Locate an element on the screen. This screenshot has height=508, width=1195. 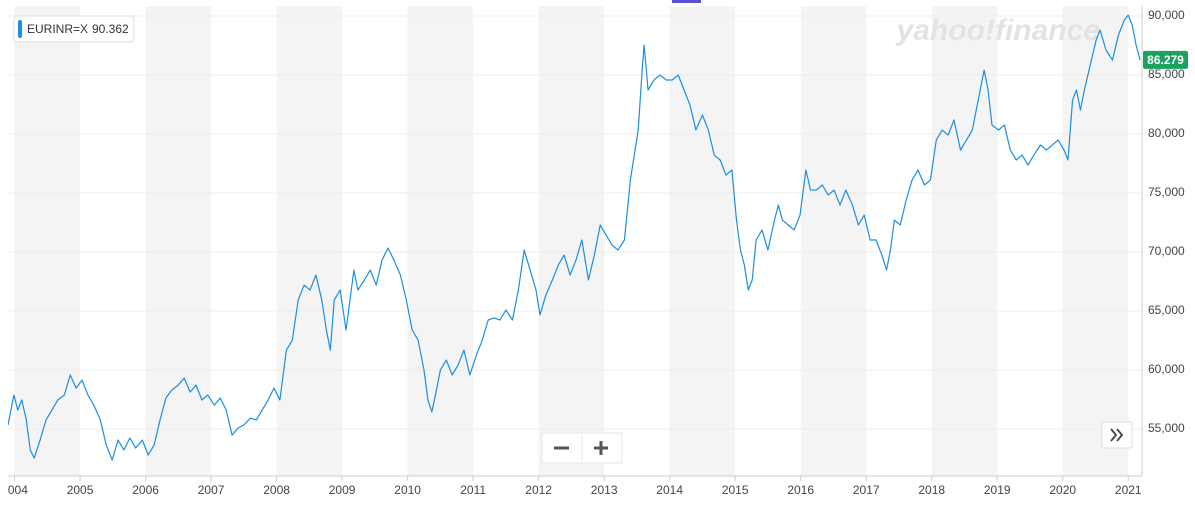
zoom-in-button is located at coordinates (602, 448).